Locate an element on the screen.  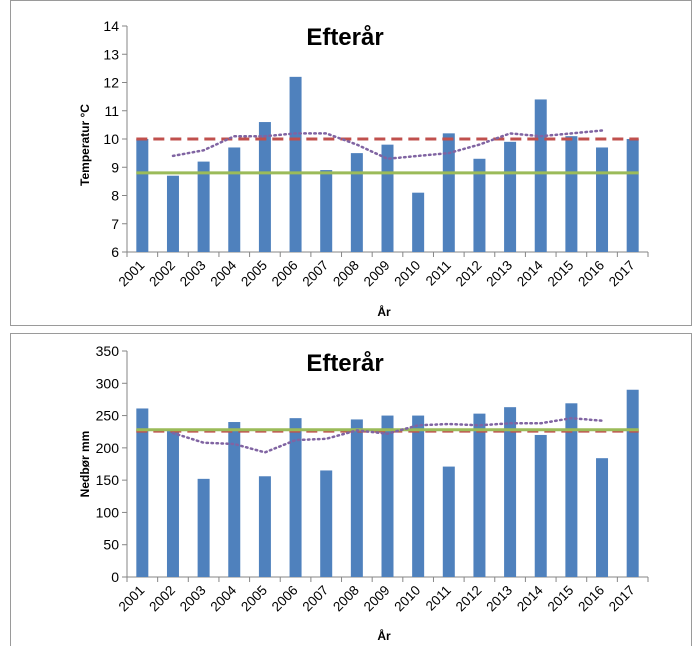
y-tick-label: 13 is located at coordinates (111, 54).